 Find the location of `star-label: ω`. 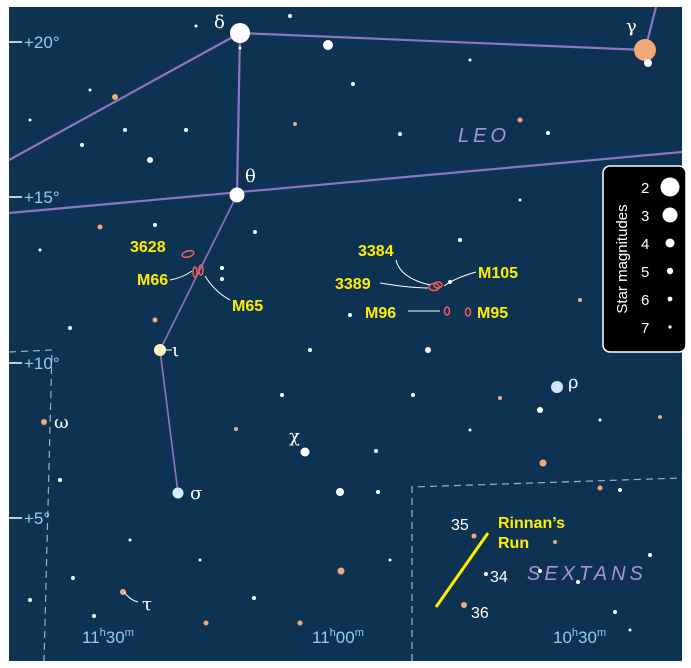

star-label: ω is located at coordinates (61, 422).